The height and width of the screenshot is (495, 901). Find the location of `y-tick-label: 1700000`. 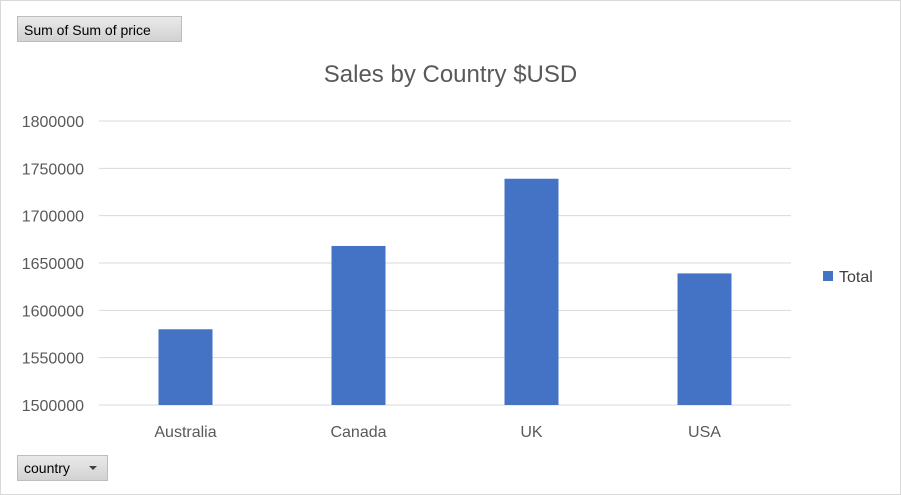

y-tick-label: 1700000 is located at coordinates (53, 217).